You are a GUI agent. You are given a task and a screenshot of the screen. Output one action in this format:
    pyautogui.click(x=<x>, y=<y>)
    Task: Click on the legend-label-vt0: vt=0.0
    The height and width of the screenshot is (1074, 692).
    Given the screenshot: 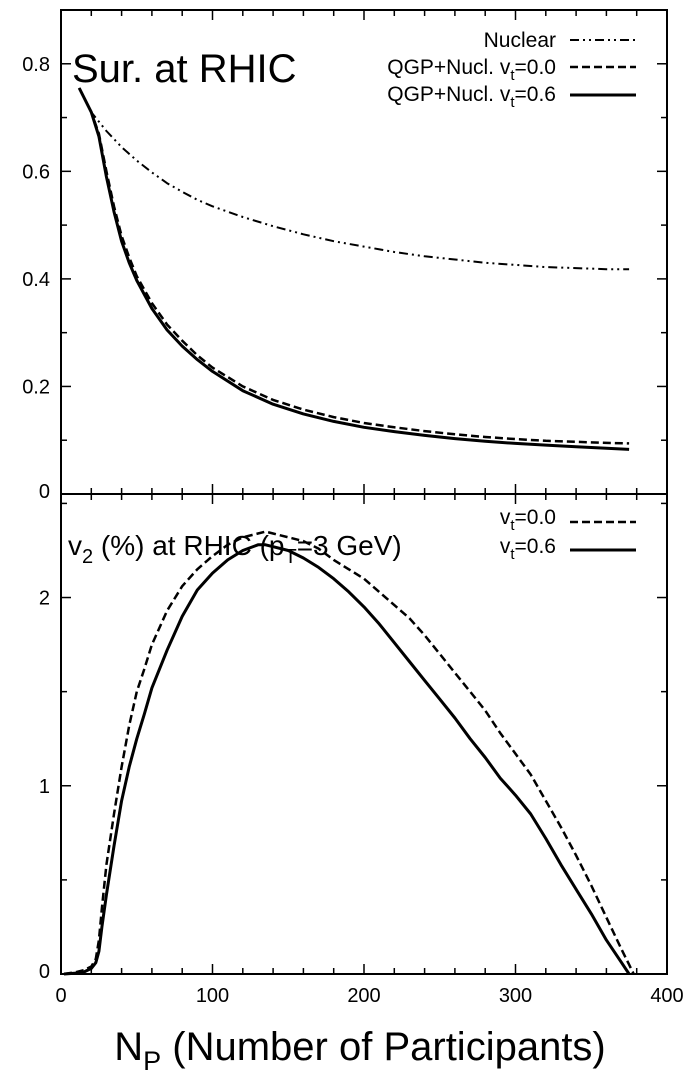 What is the action you would take?
    pyautogui.click(x=528, y=520)
    